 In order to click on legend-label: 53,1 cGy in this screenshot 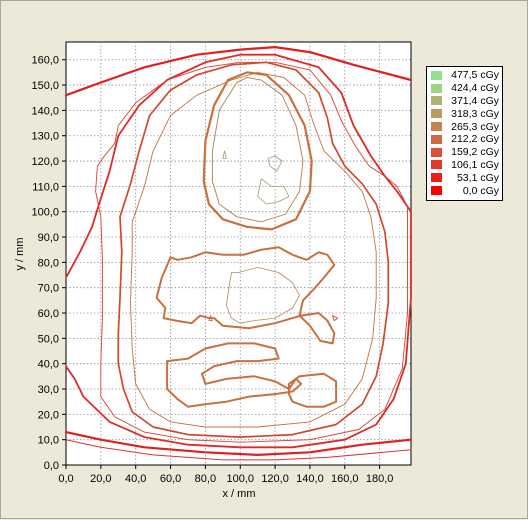, I will do `click(477, 177)`.